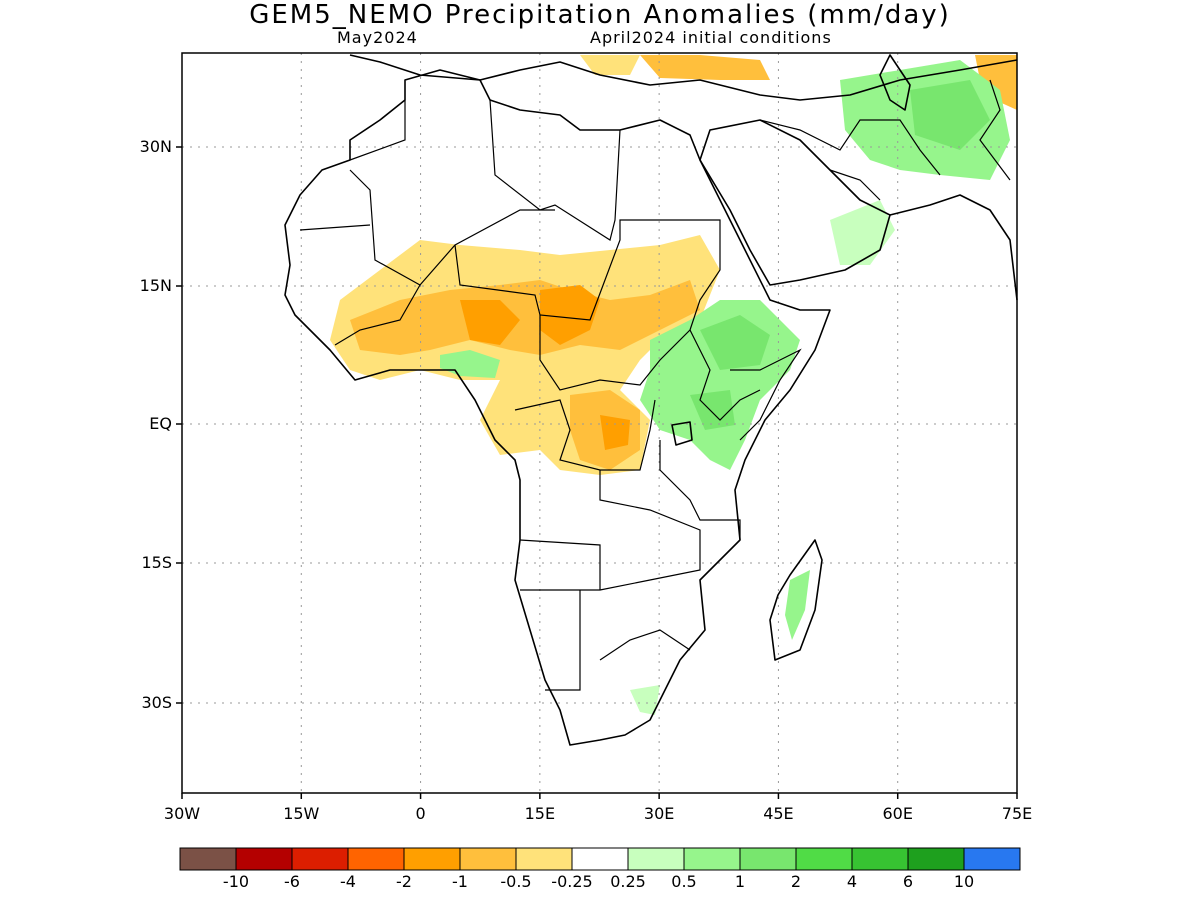 The image size is (1200, 900). What do you see at coordinates (301, 813) in the screenshot?
I see `longitude-label: 15W` at bounding box center [301, 813].